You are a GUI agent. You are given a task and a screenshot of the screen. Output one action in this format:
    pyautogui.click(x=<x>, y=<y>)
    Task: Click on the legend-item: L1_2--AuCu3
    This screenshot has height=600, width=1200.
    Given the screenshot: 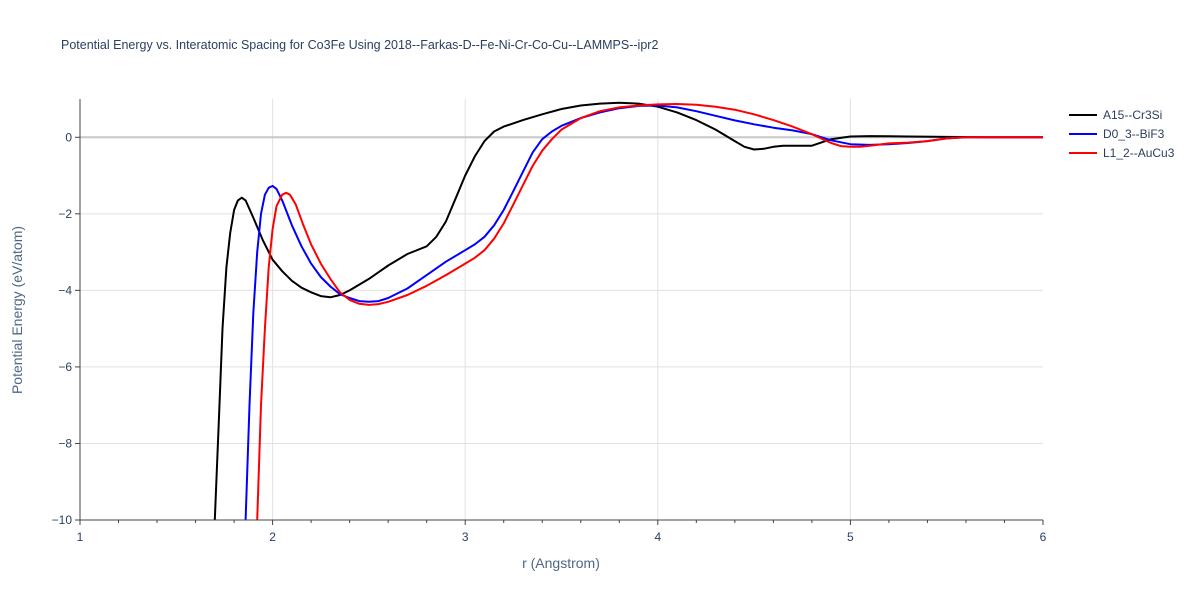 What is the action you would take?
    pyautogui.click(x=1122, y=153)
    